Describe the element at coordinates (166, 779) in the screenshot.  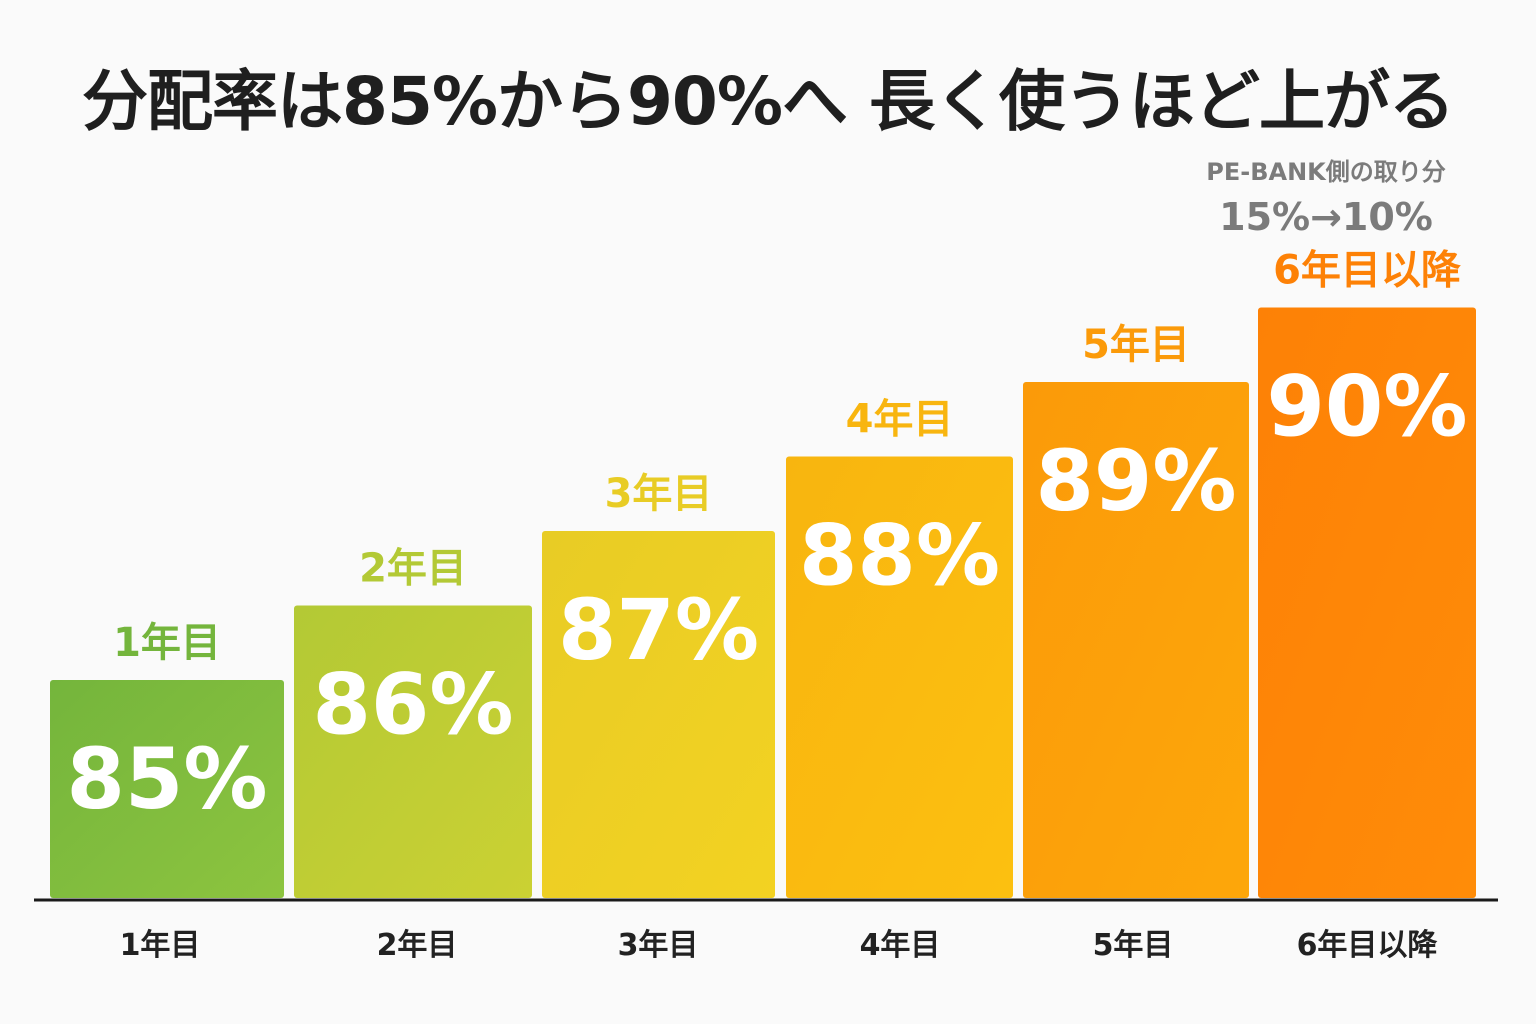
I see `bar-value-label-1: 85%` at that location.